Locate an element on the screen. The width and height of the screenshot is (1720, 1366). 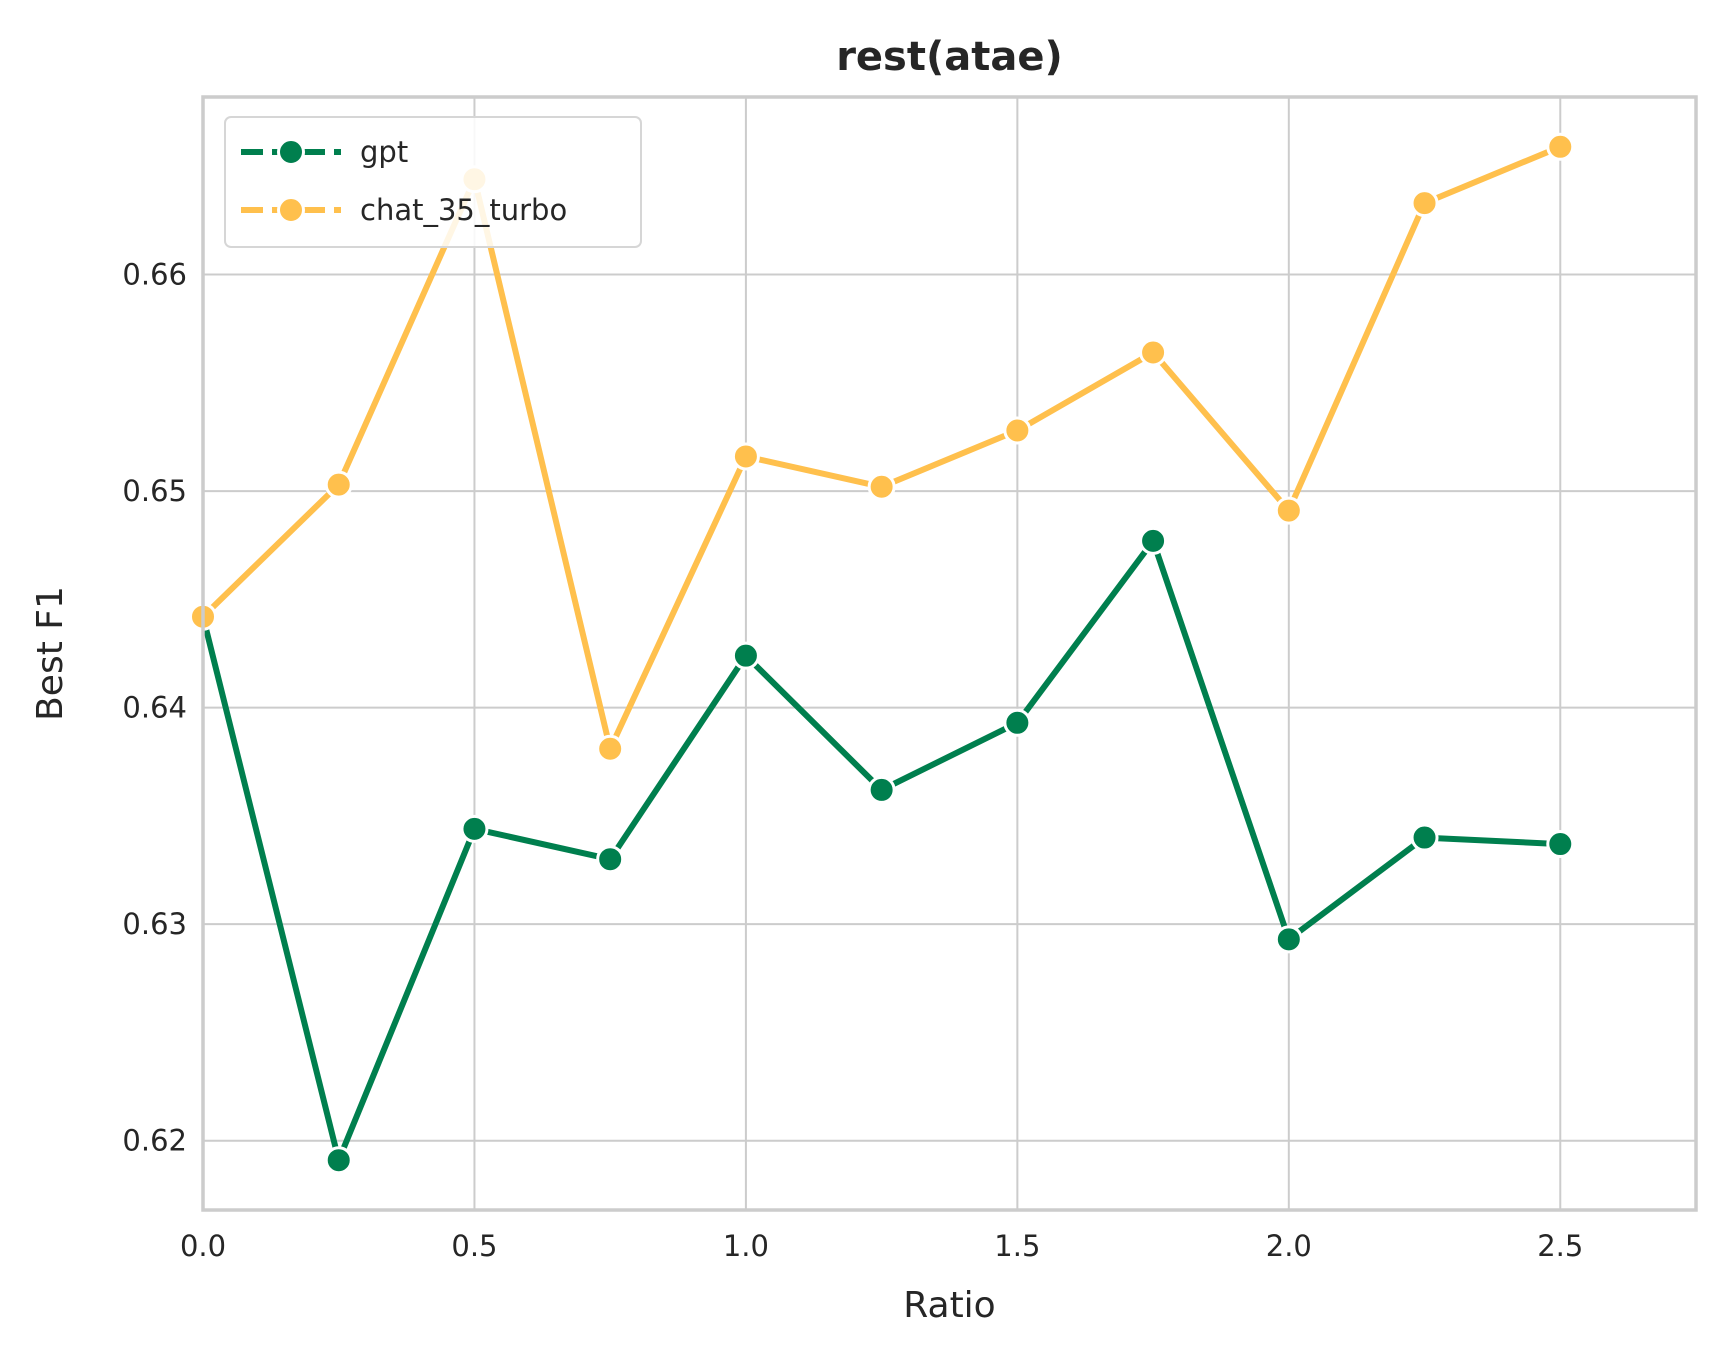
legend-box is located at coordinates (433, 182).